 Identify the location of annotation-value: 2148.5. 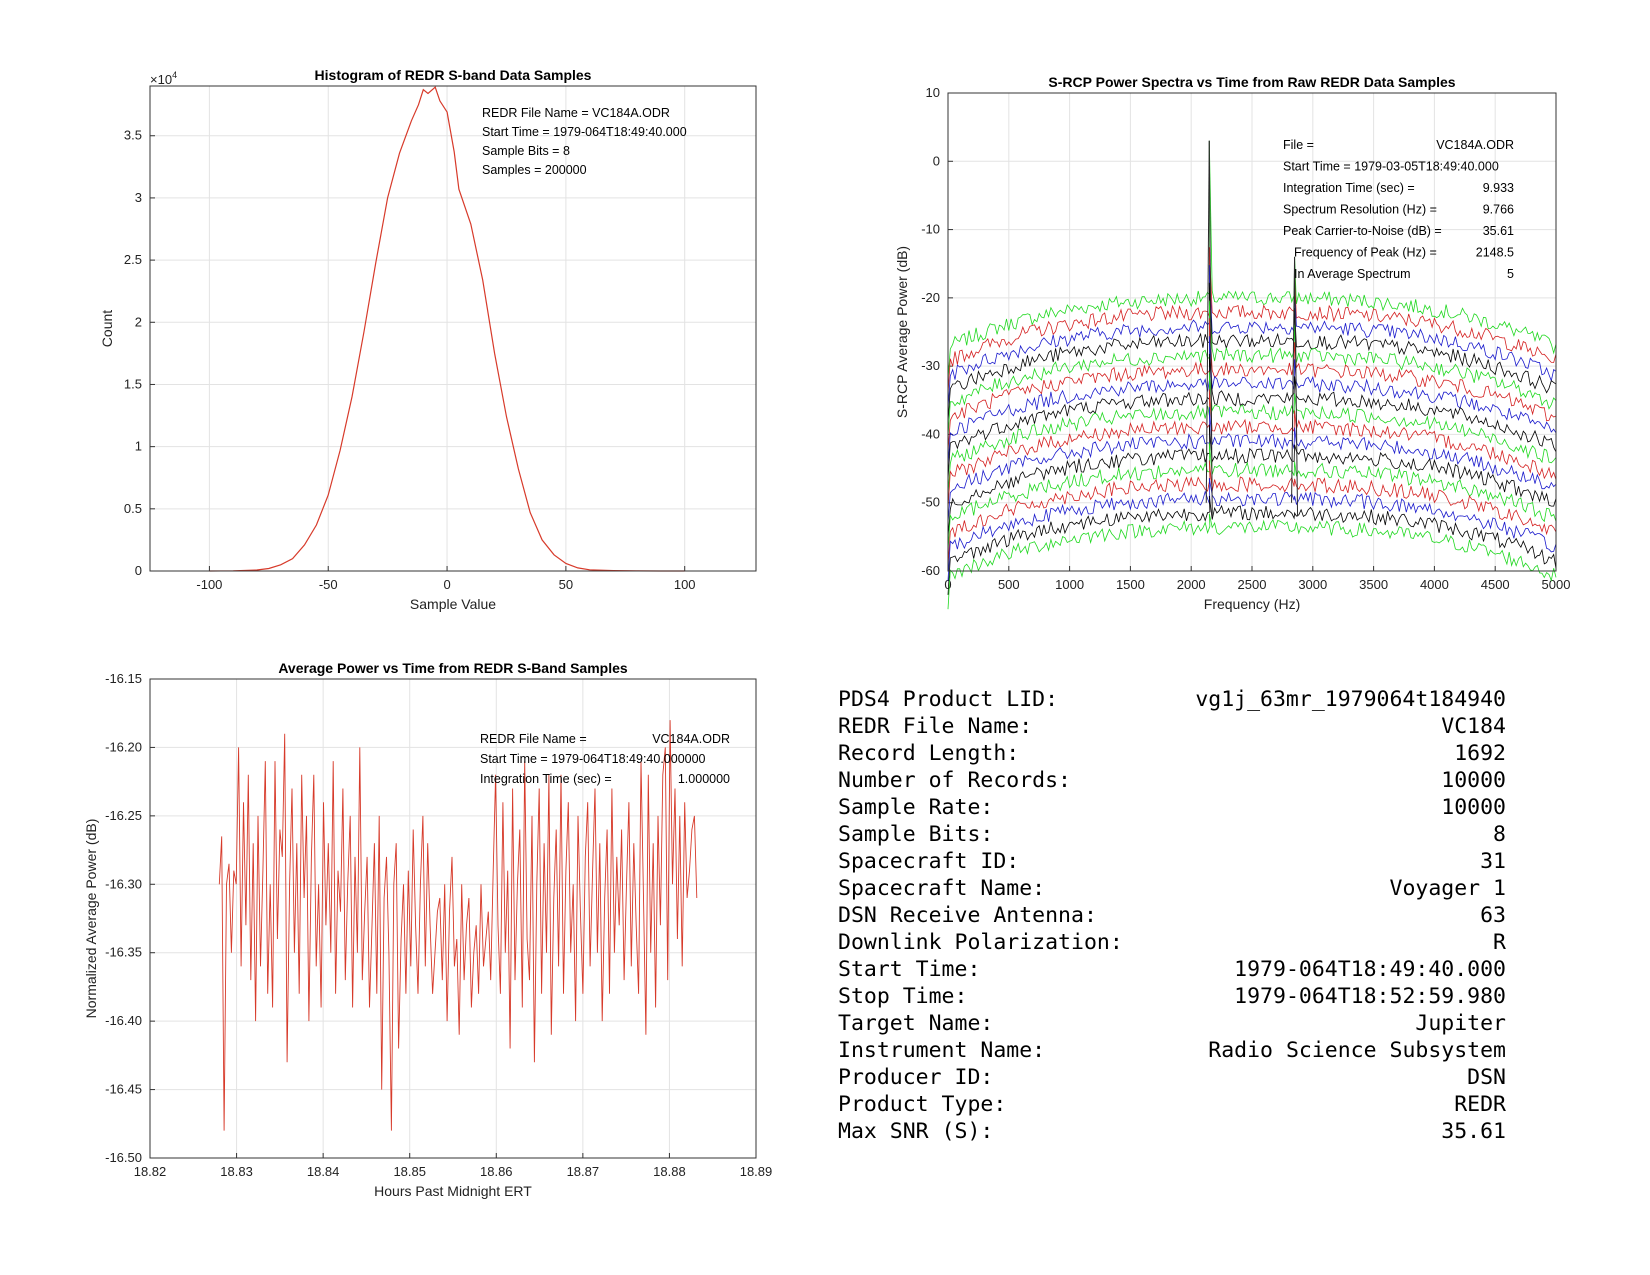
(1495, 253).